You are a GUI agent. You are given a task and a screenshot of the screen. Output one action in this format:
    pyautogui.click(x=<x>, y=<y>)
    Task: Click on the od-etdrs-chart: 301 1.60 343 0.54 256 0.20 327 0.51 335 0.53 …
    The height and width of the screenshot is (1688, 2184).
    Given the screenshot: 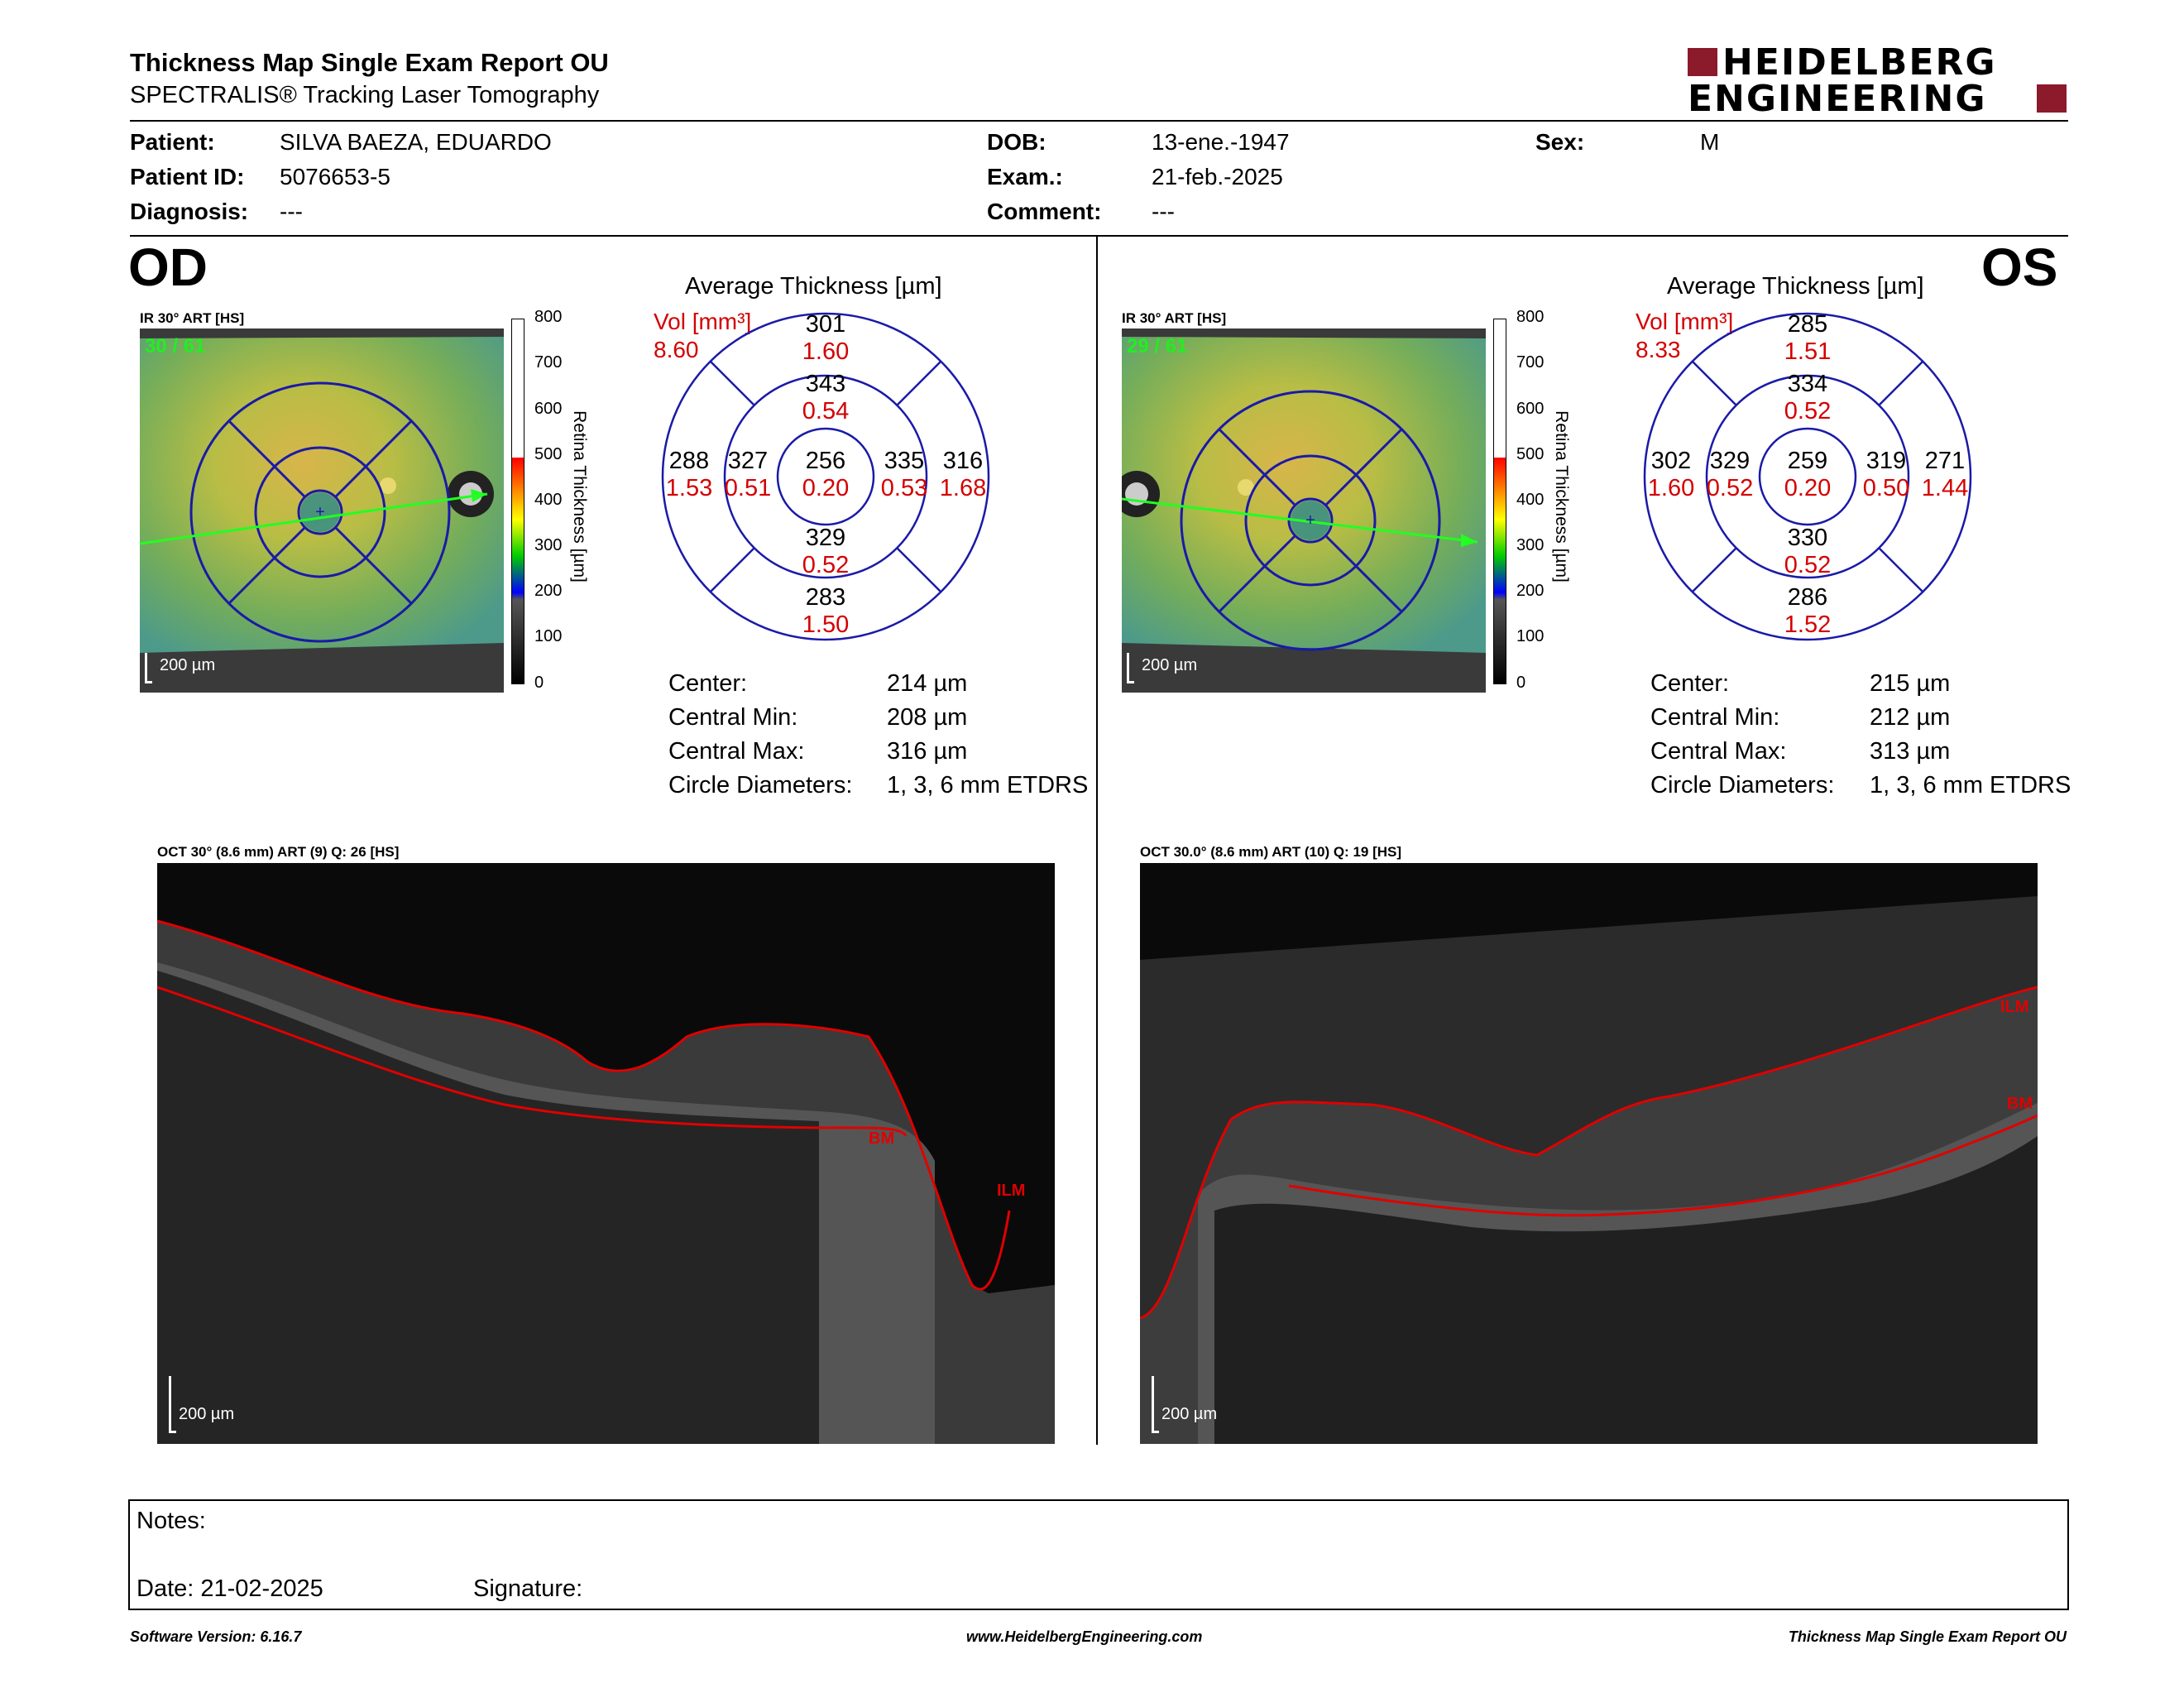 What is the action you would take?
    pyautogui.click(x=825, y=476)
    